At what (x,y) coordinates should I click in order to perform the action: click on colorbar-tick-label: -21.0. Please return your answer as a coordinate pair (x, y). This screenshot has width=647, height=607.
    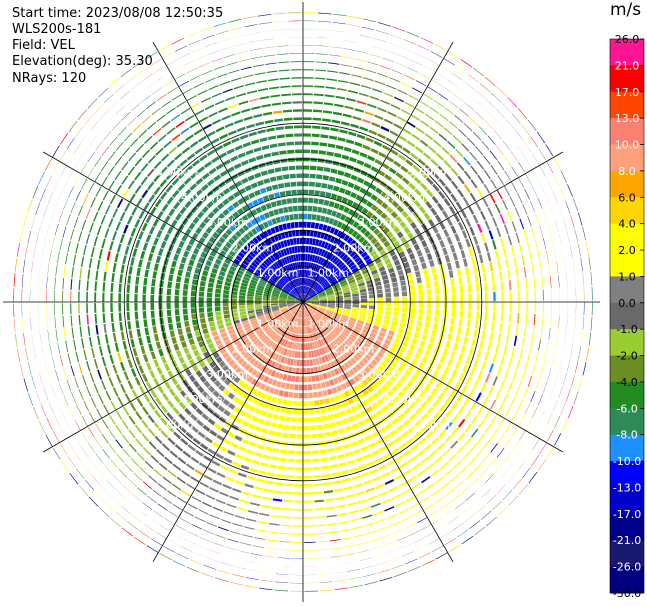
    Looking at the image, I should click on (627, 540).